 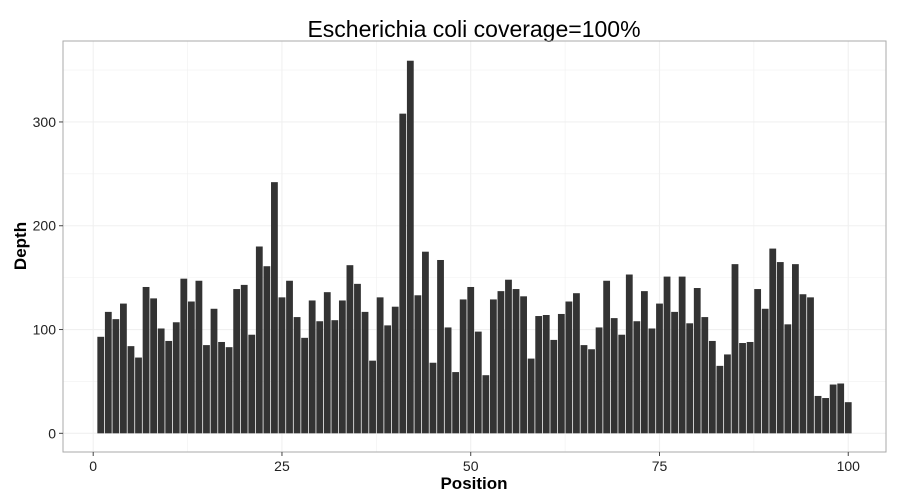 What do you see at coordinates (660, 466) in the screenshot?
I see `x-tick-label: 75` at bounding box center [660, 466].